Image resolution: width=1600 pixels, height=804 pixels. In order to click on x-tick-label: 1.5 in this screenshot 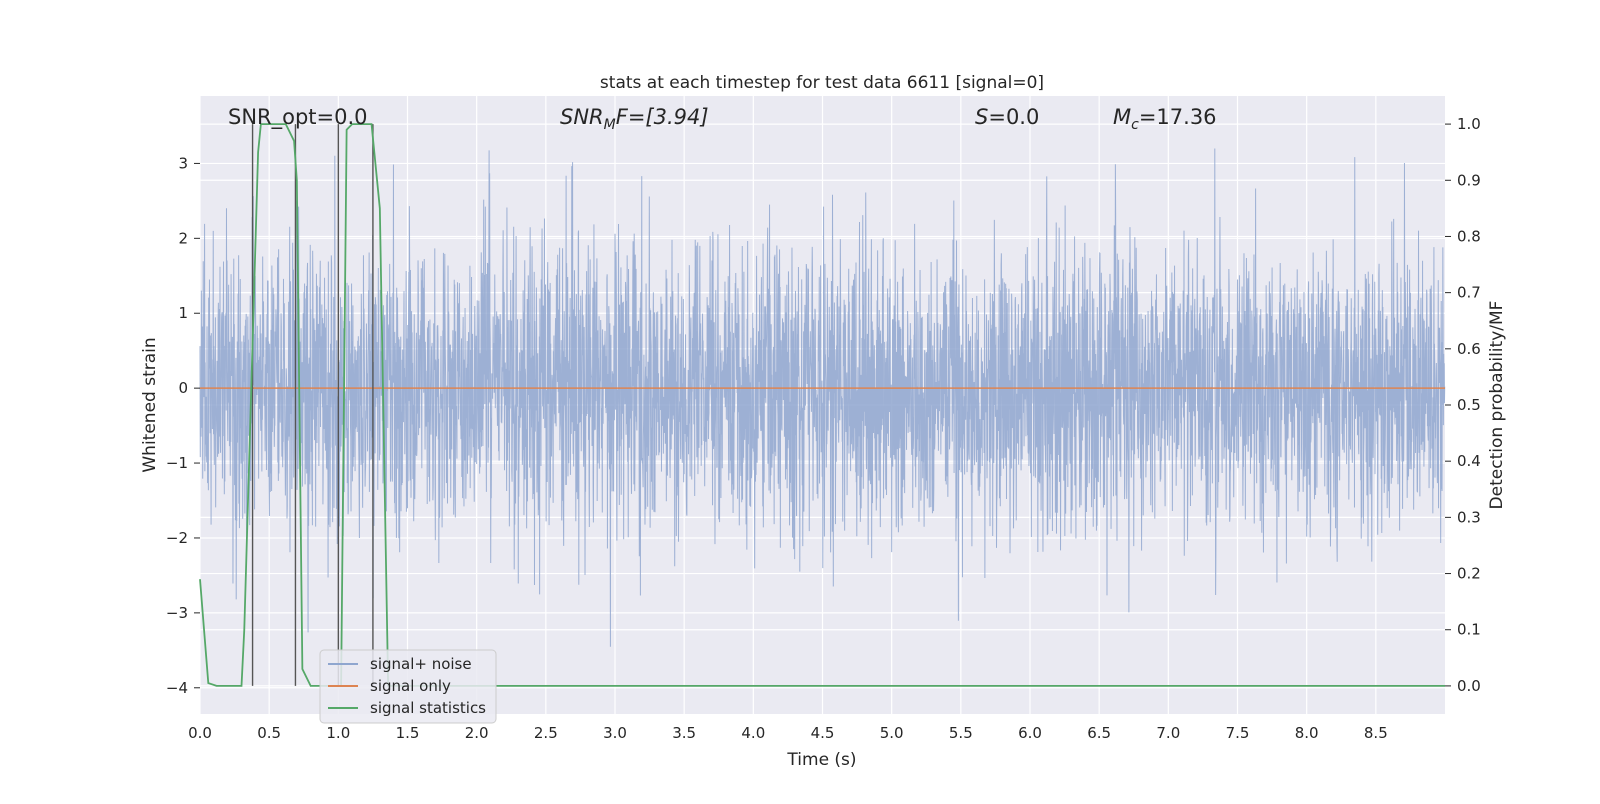, I will do `click(408, 733)`.